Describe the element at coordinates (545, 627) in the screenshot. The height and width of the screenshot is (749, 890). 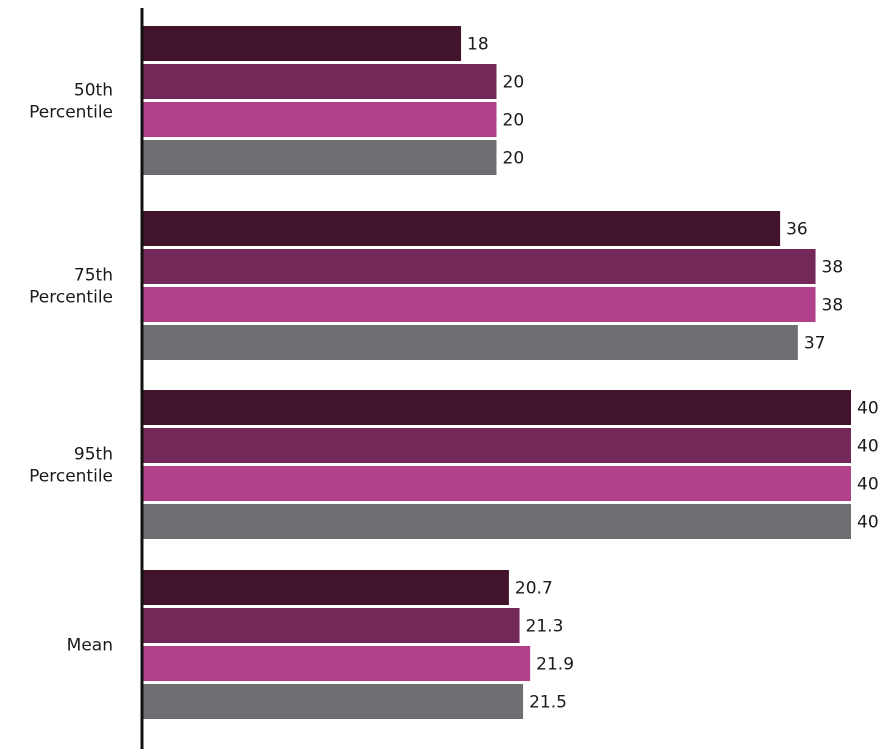
I see `value-label: 21.3` at that location.